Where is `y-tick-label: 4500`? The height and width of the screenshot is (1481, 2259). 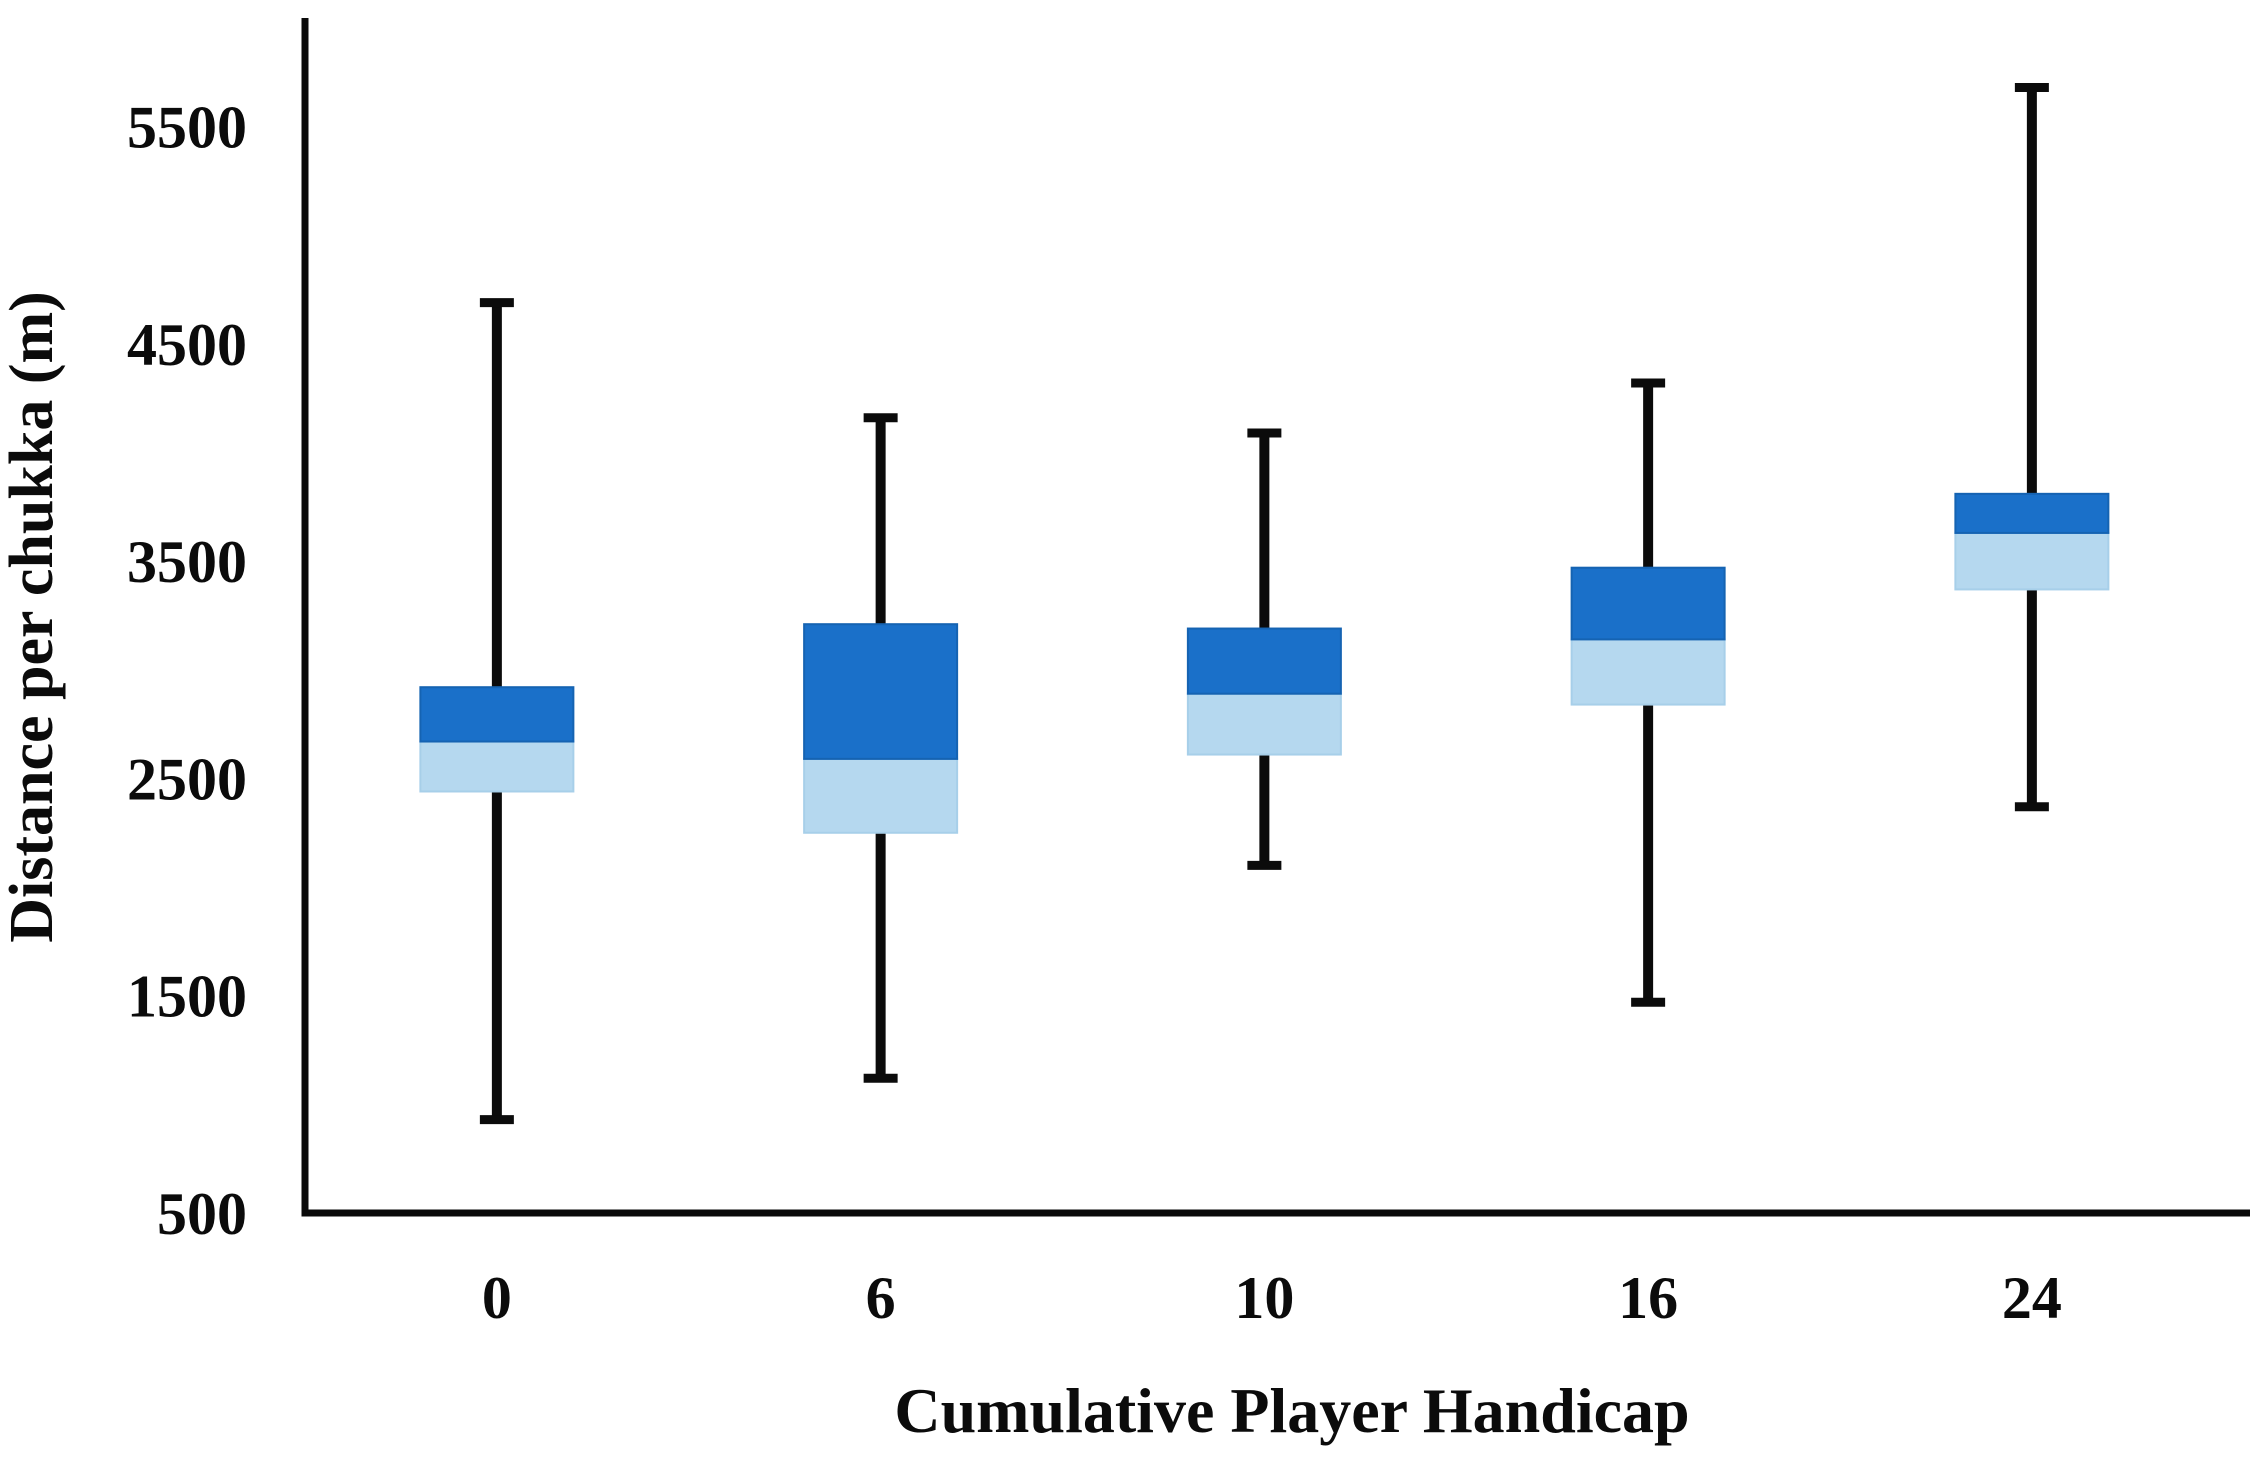
y-tick-label: 4500 is located at coordinates (187, 345).